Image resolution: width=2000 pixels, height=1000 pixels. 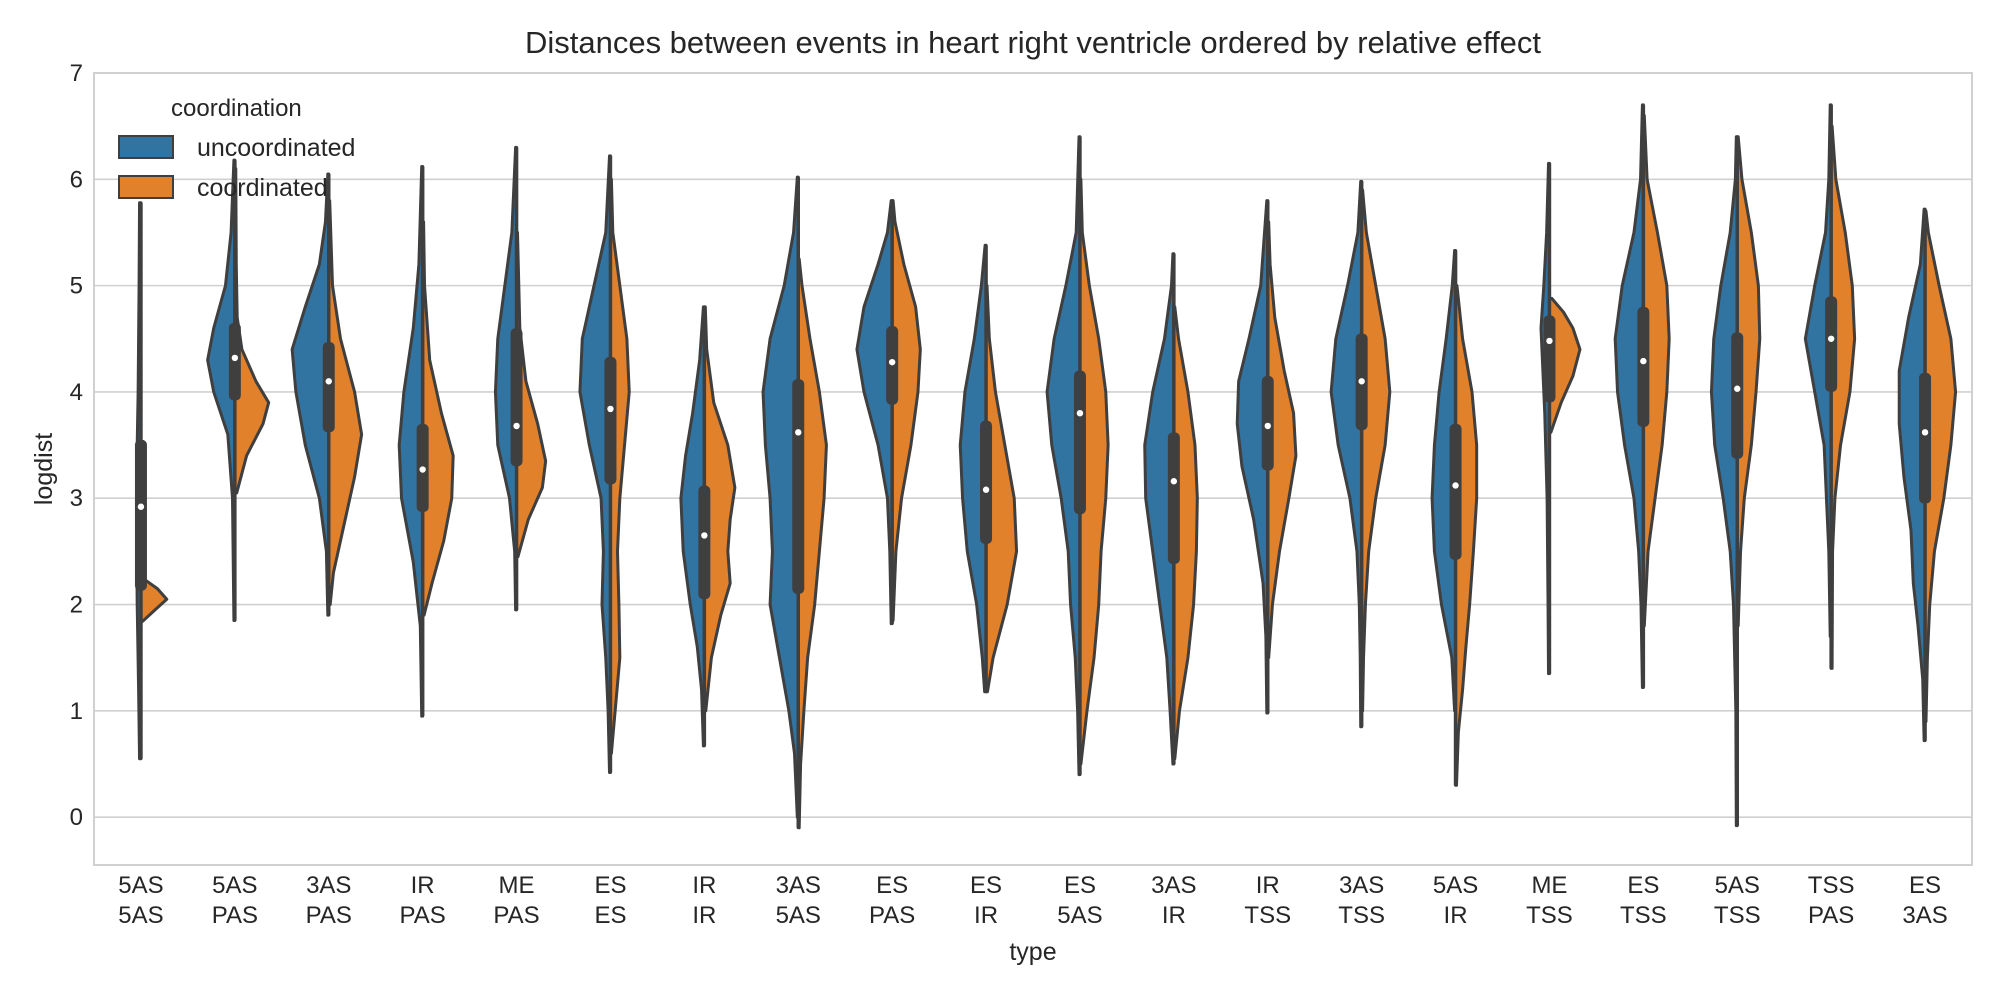 What do you see at coordinates (276, 148) in the screenshot?
I see `legend-label-uncoordinated: uncoordinated` at bounding box center [276, 148].